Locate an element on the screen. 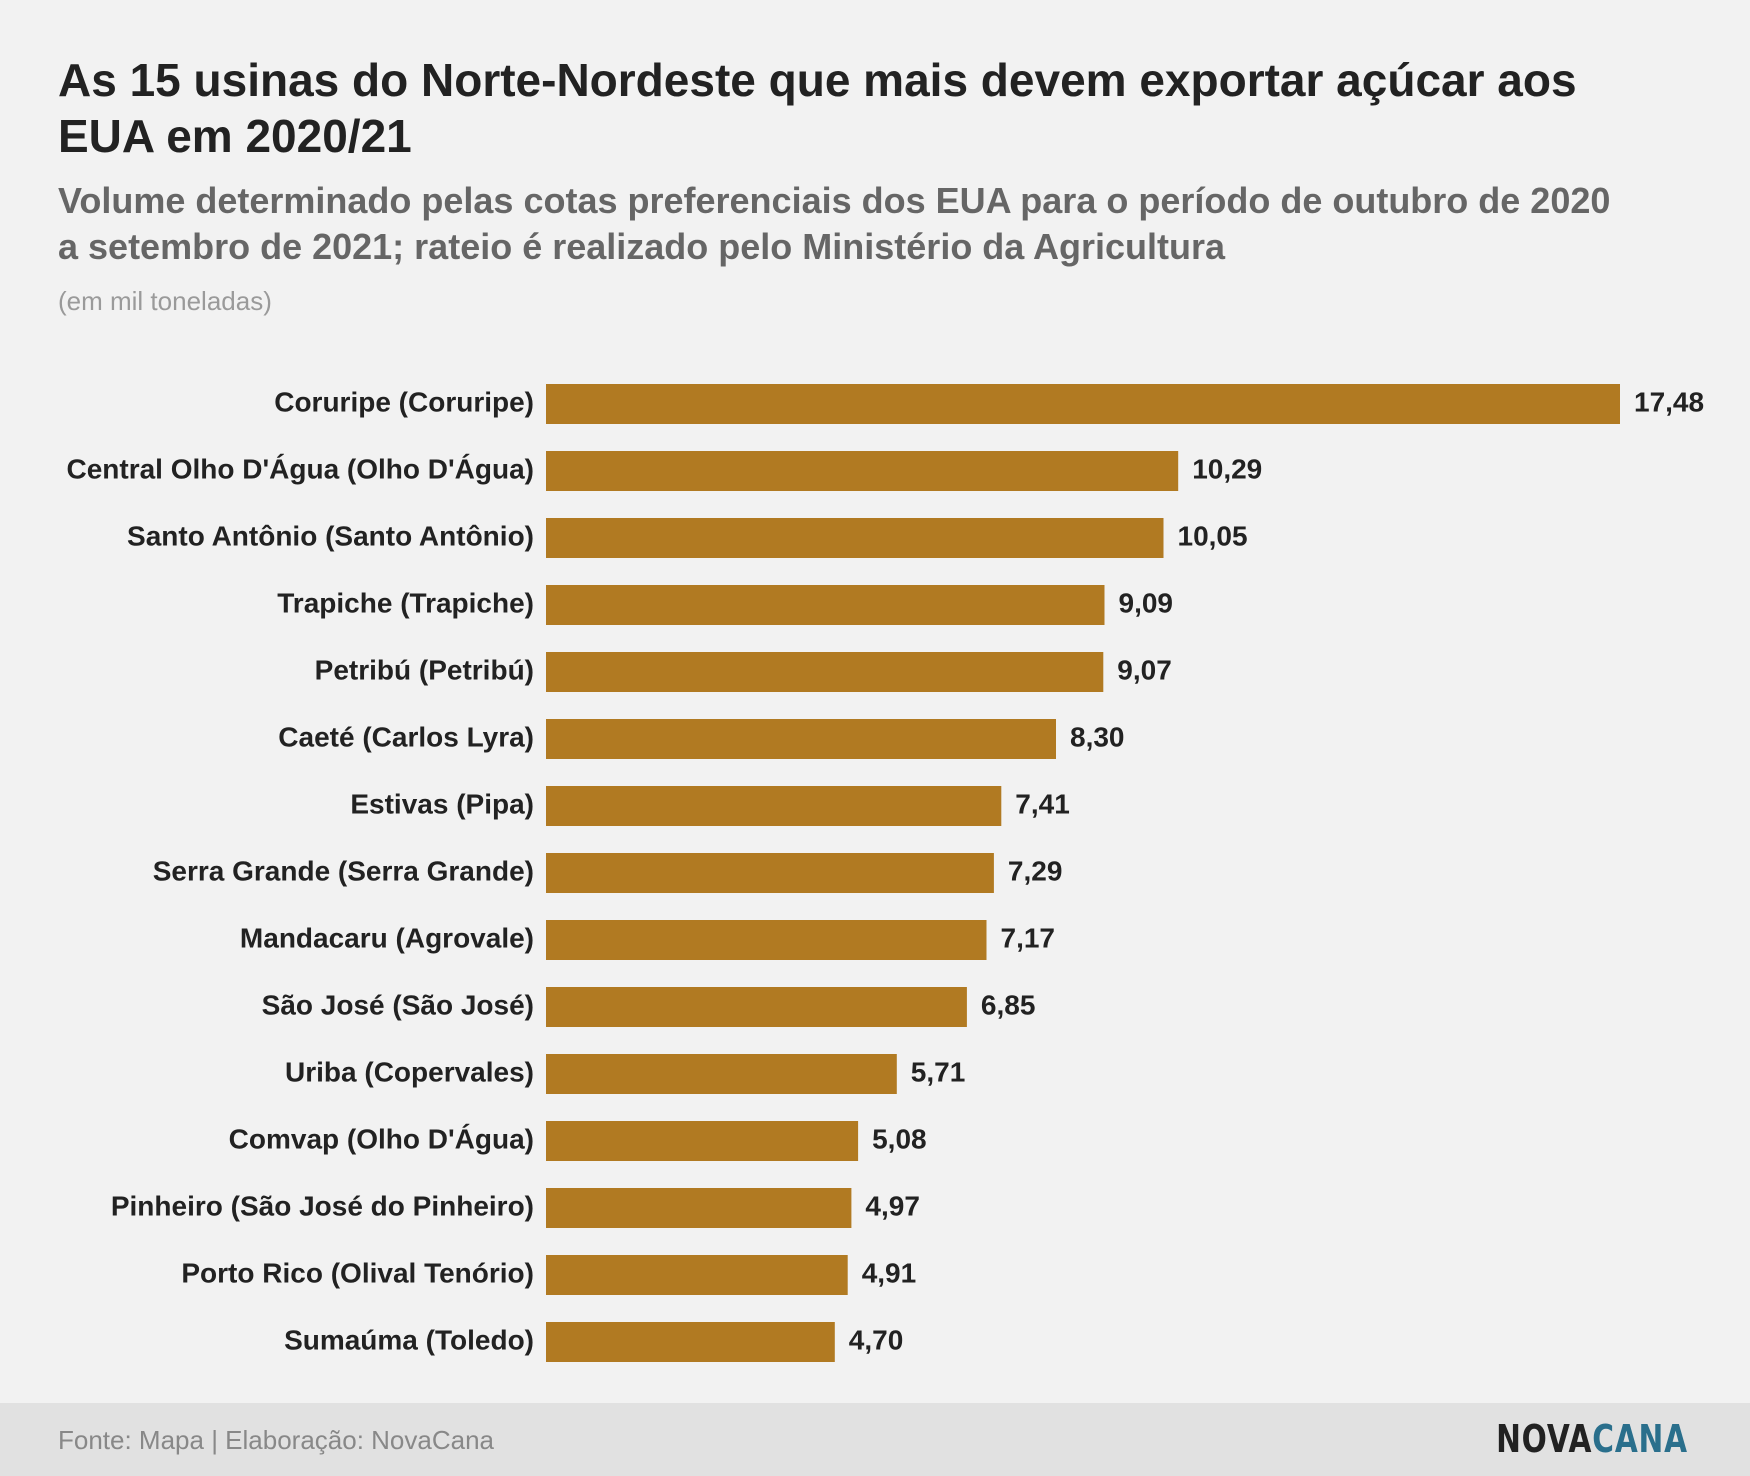 This screenshot has height=1476, width=1750. value-label: 6,85 is located at coordinates (1008, 1004).